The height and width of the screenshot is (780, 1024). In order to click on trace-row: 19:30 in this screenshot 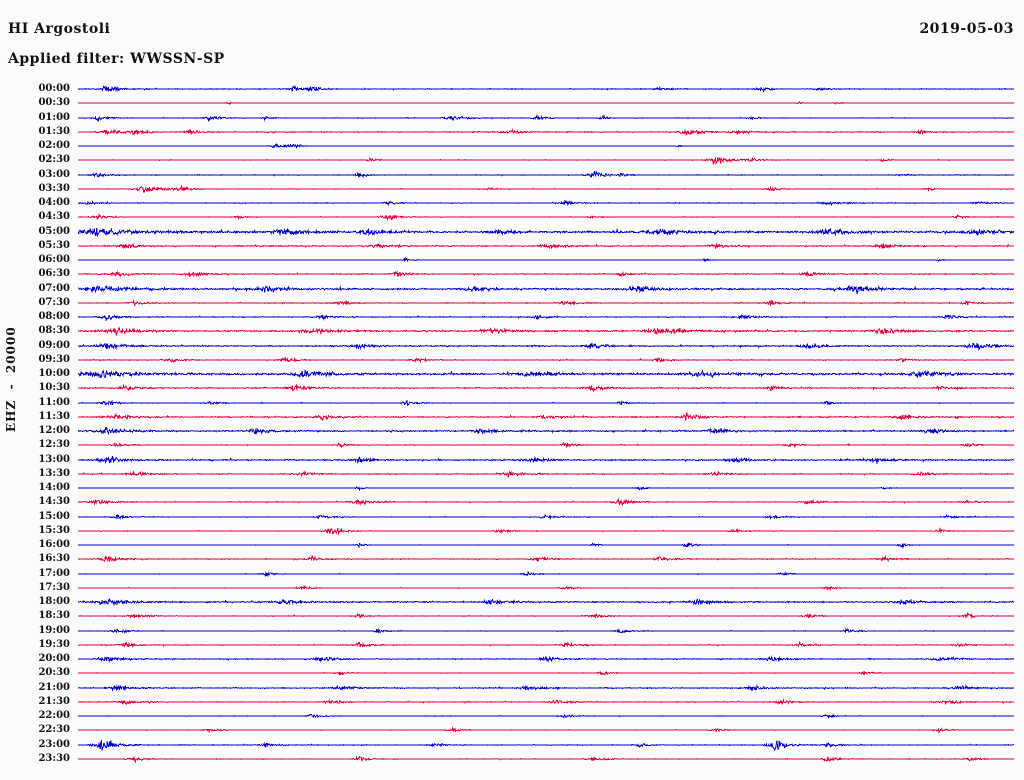, I will do `click(512, 646)`.